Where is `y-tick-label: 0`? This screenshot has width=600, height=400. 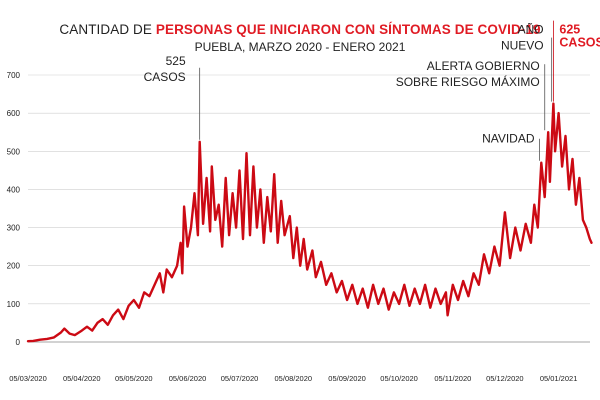
y-tick-label: 0 is located at coordinates (18, 342).